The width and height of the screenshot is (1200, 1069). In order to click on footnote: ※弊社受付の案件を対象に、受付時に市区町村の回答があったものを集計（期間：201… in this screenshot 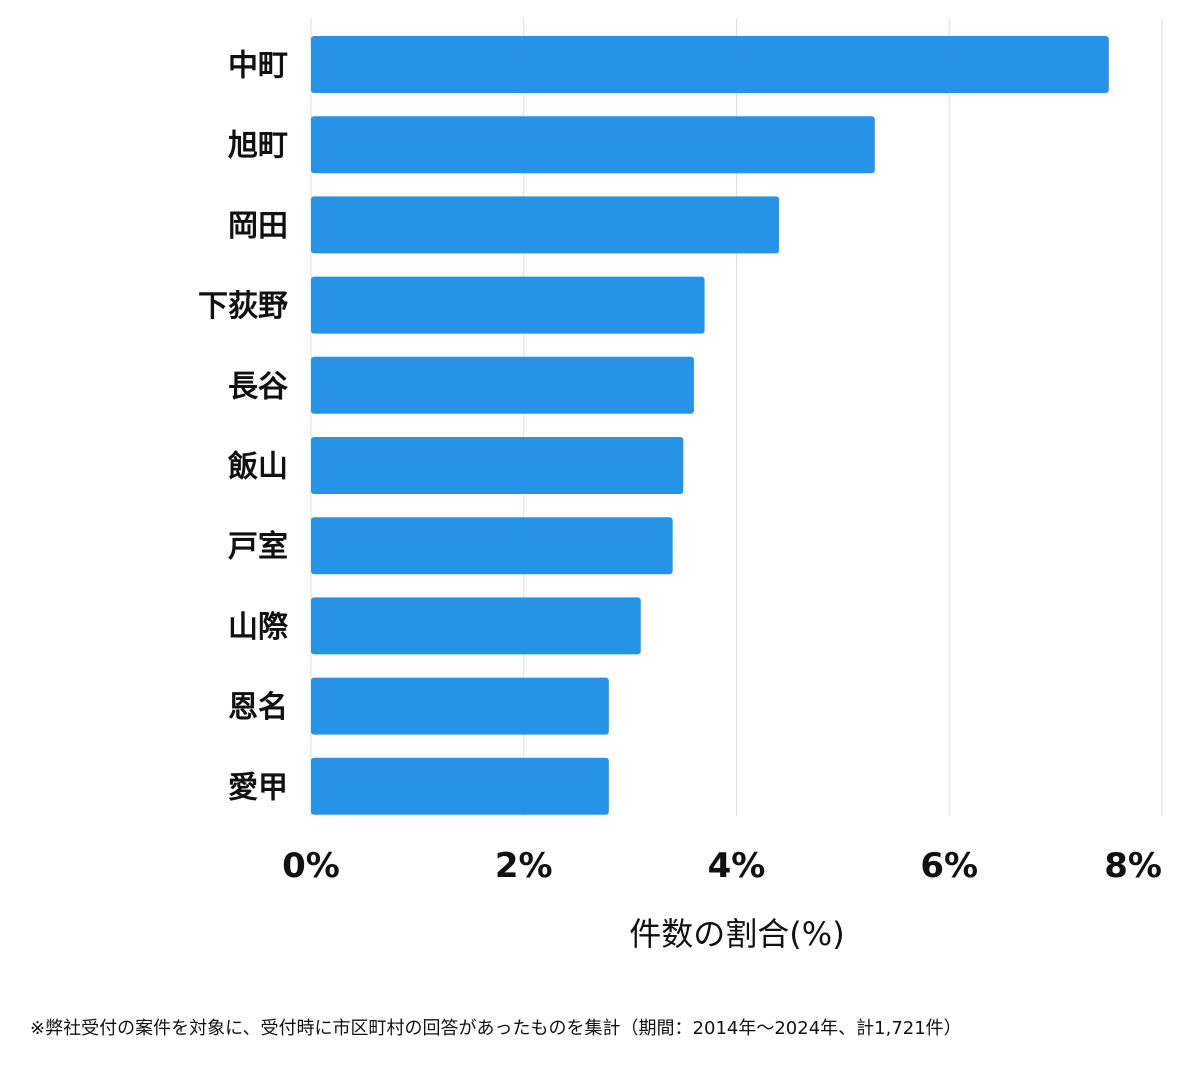, I will do `click(496, 1028)`.